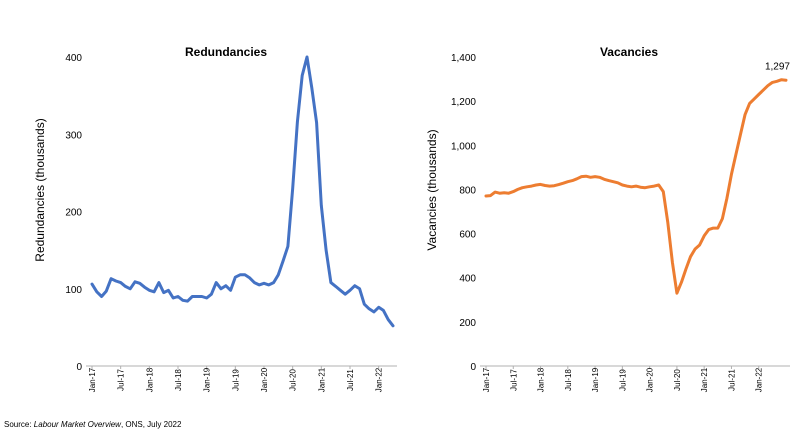  I want to click on chart-title: Vacancies, so click(629, 52).